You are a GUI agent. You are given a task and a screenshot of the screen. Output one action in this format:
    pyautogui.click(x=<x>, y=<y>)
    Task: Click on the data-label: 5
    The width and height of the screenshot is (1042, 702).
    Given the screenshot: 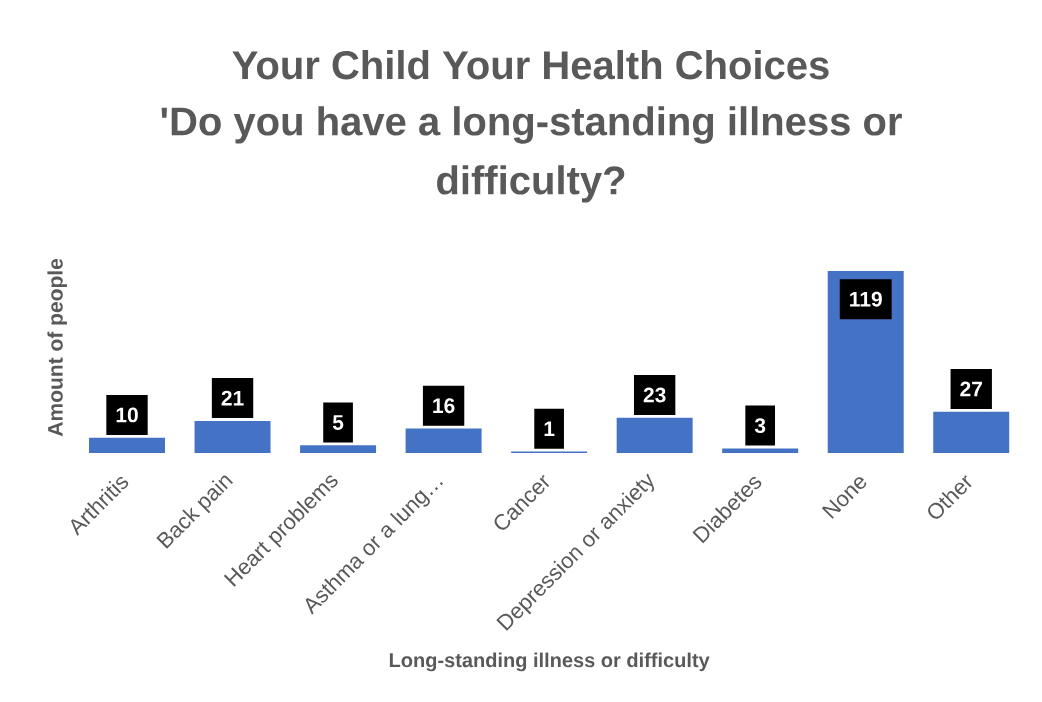 What is the action you would take?
    pyautogui.click(x=338, y=422)
    